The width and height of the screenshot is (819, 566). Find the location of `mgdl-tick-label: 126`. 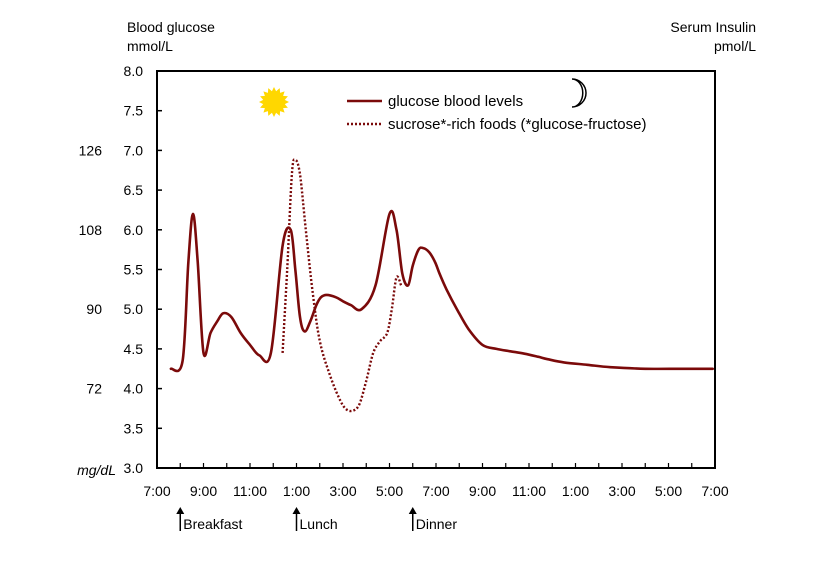

mgdl-tick-label: 126 is located at coordinates (91, 150).